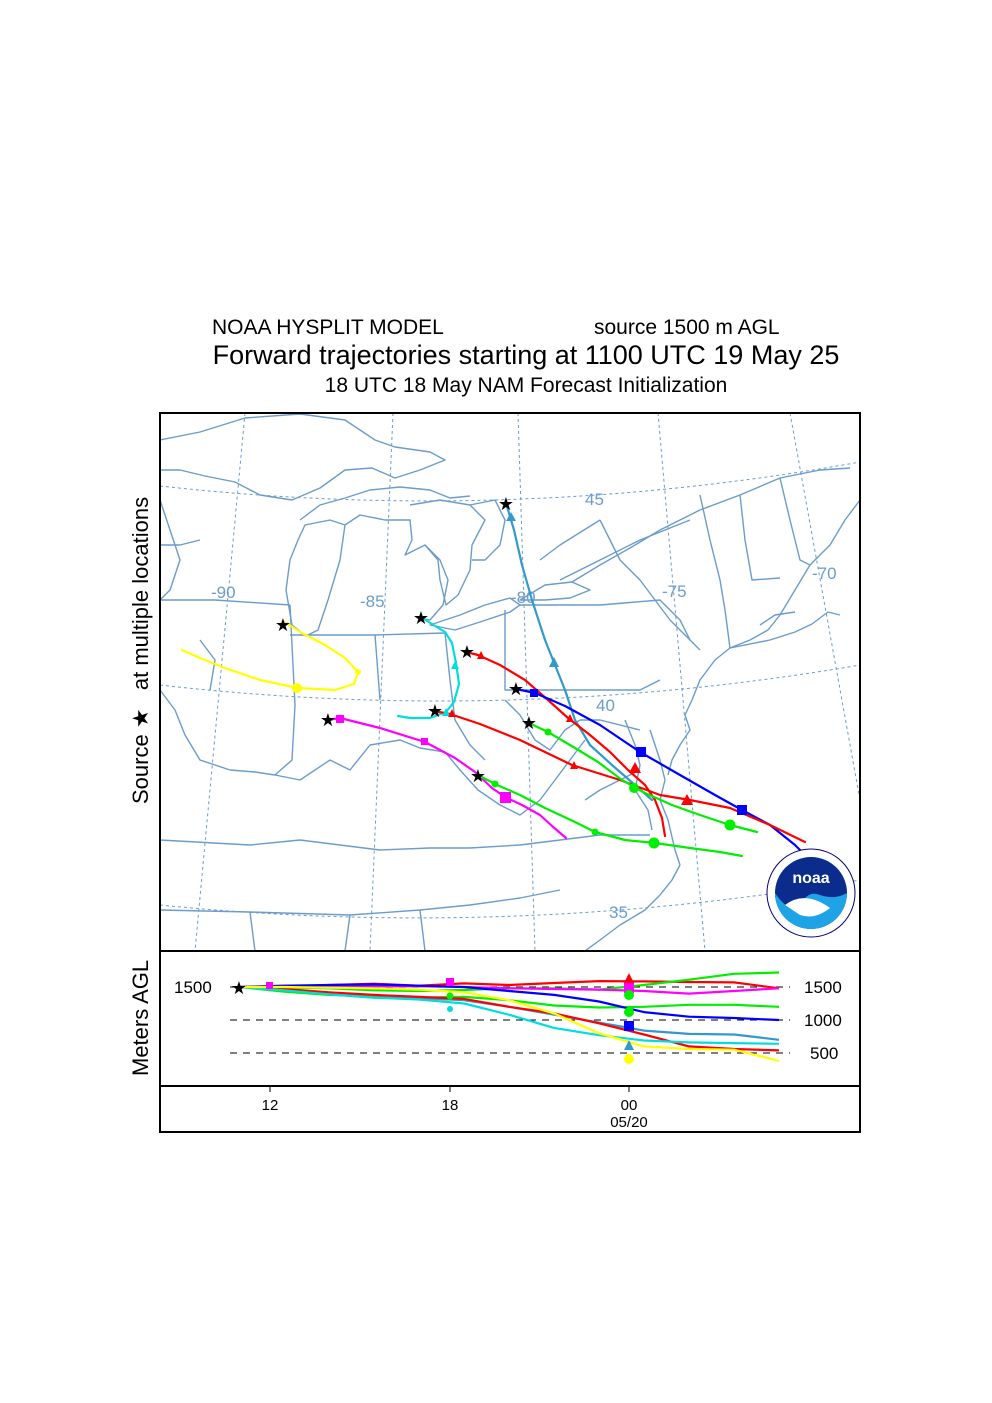 The image size is (992, 1403). I want to click on noaa-logo-text: noaa, so click(810, 878).